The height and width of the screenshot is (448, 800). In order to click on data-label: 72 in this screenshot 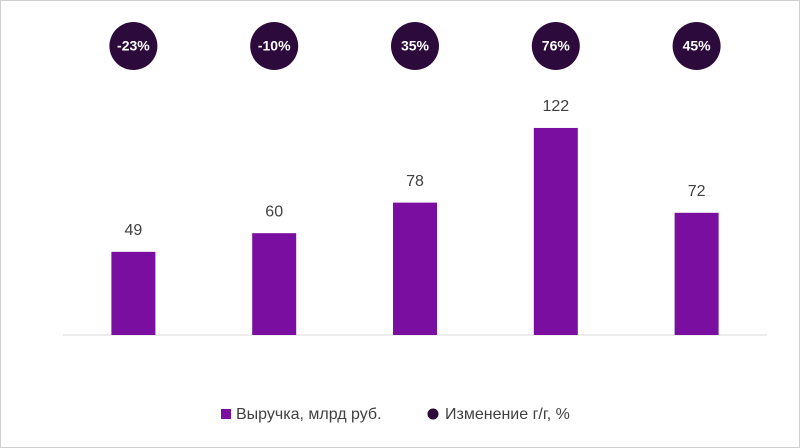, I will do `click(697, 191)`.